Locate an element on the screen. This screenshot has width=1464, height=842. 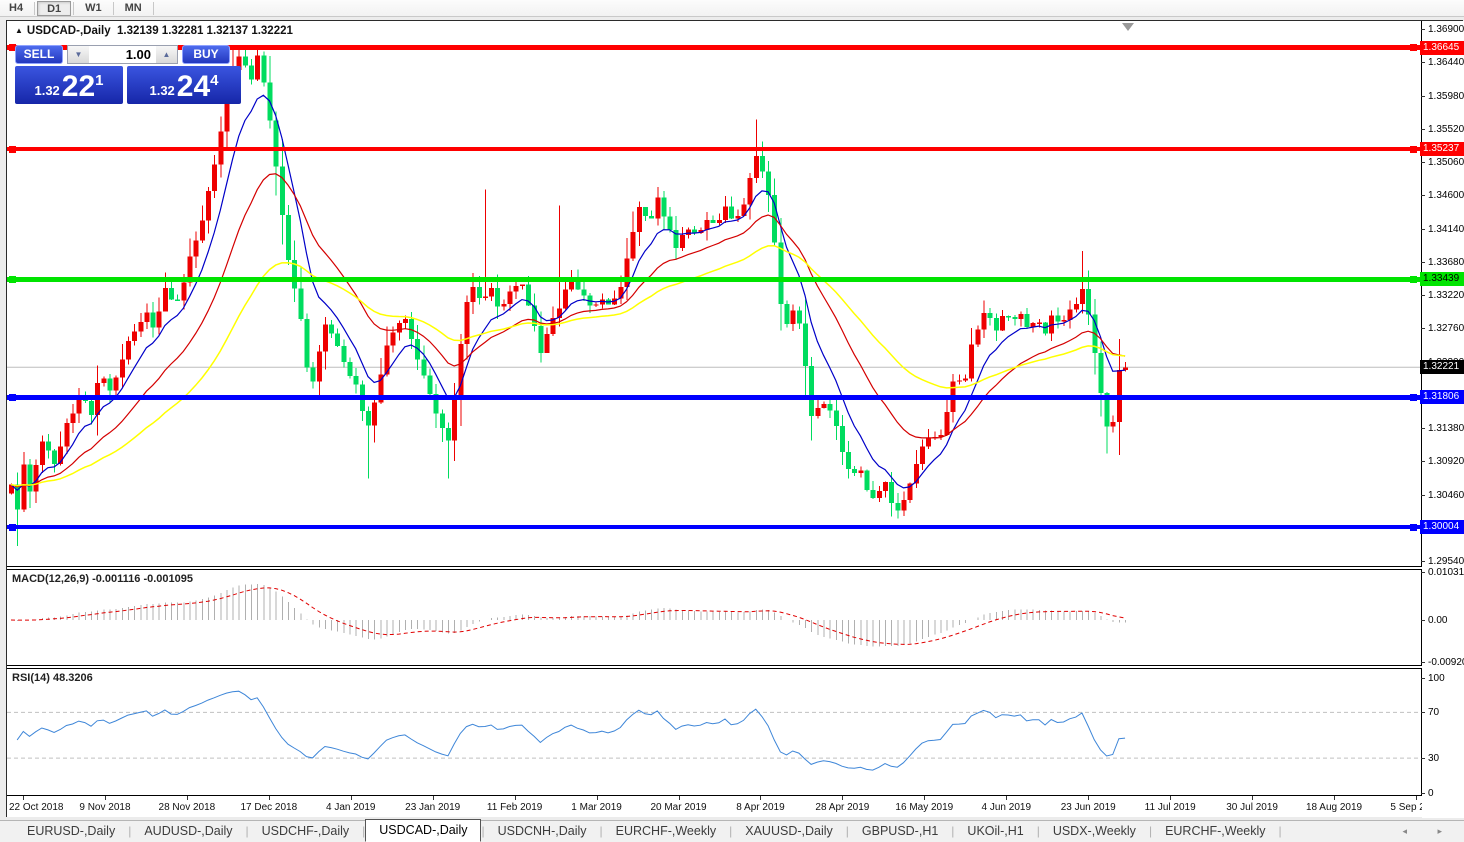
tab-usdcad-daily: USDCAD-,Daily is located at coordinates (423, 830).